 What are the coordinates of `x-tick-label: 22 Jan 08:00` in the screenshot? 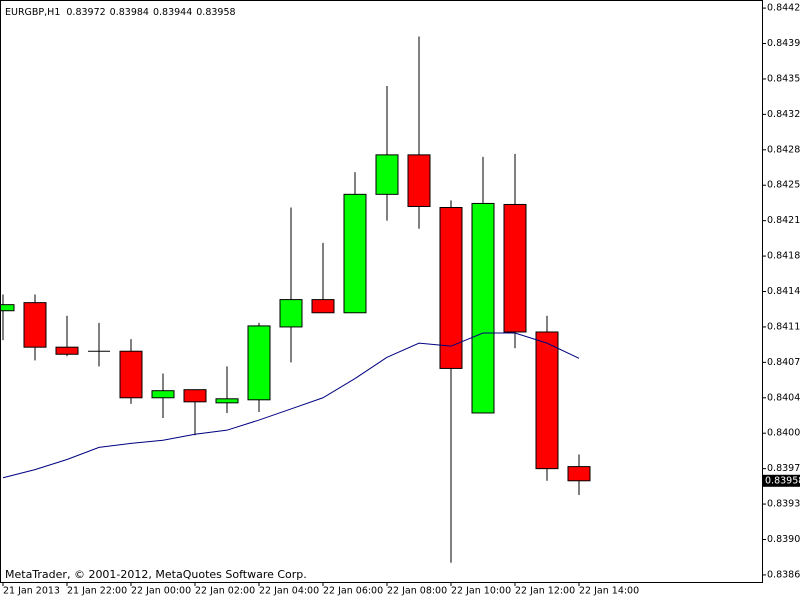 It's located at (417, 591).